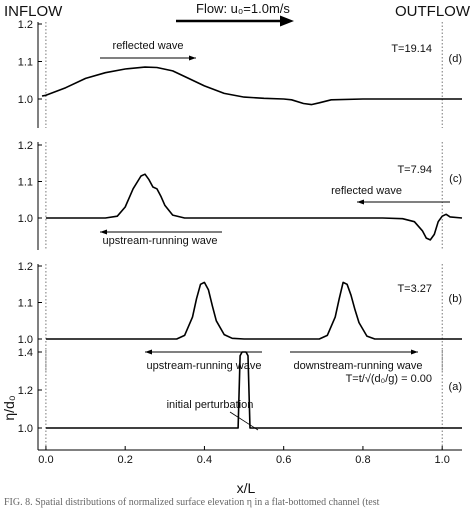  I want to click on x-axis-label: x/L, so click(246, 488).